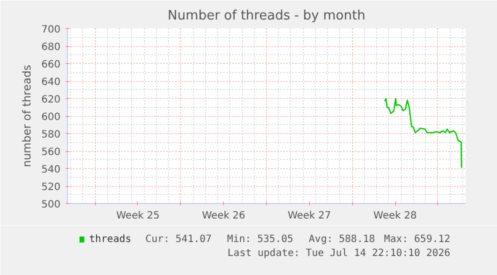  Describe the element at coordinates (423, 133) in the screenshot. I see `line-series` at that location.